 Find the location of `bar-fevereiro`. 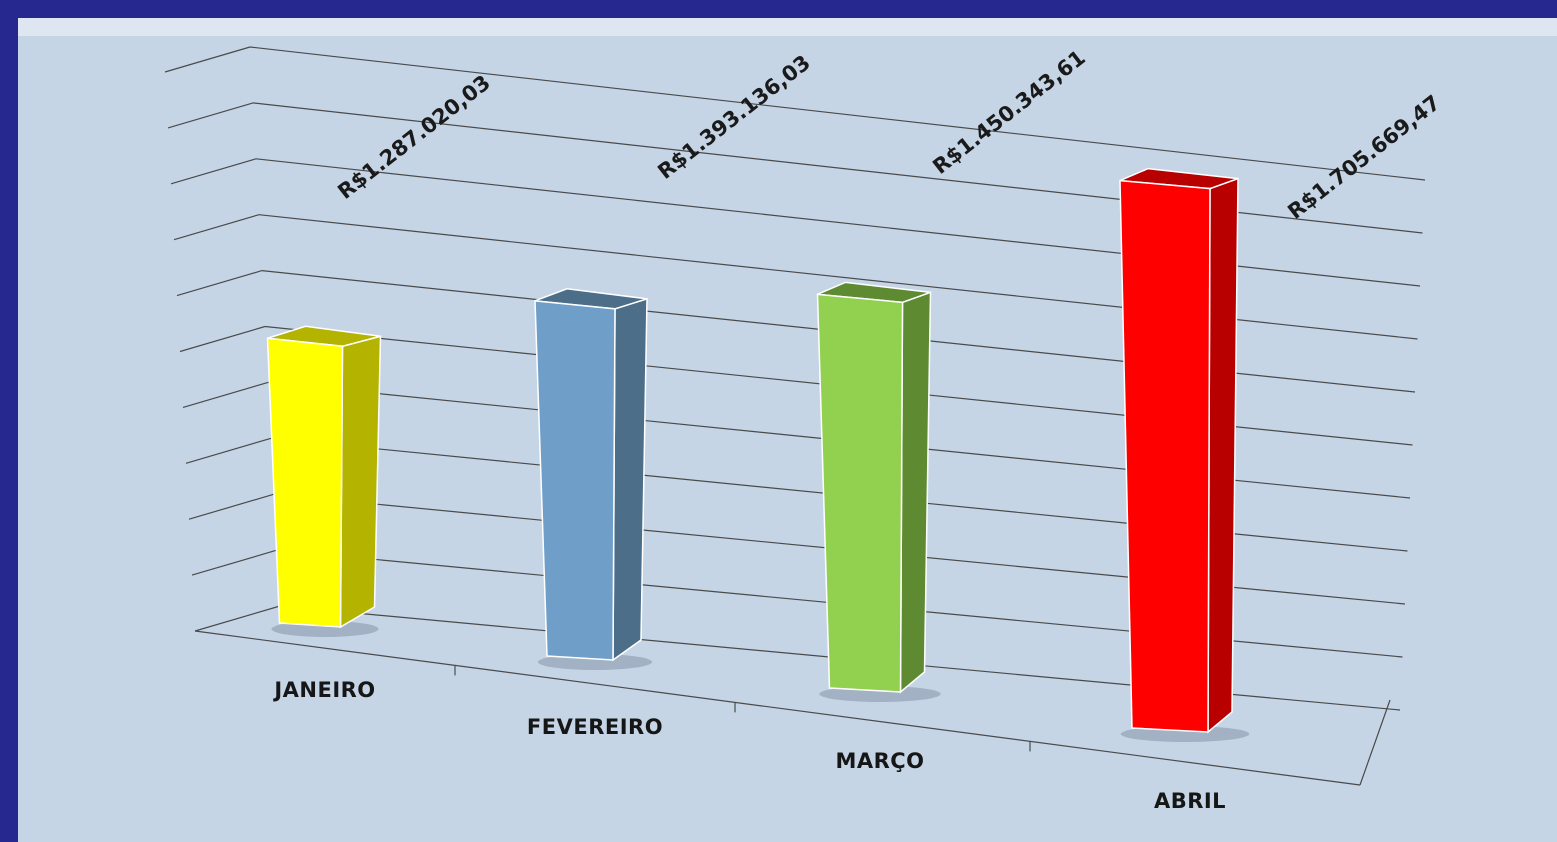

bar-fevereiro is located at coordinates (593, 479).